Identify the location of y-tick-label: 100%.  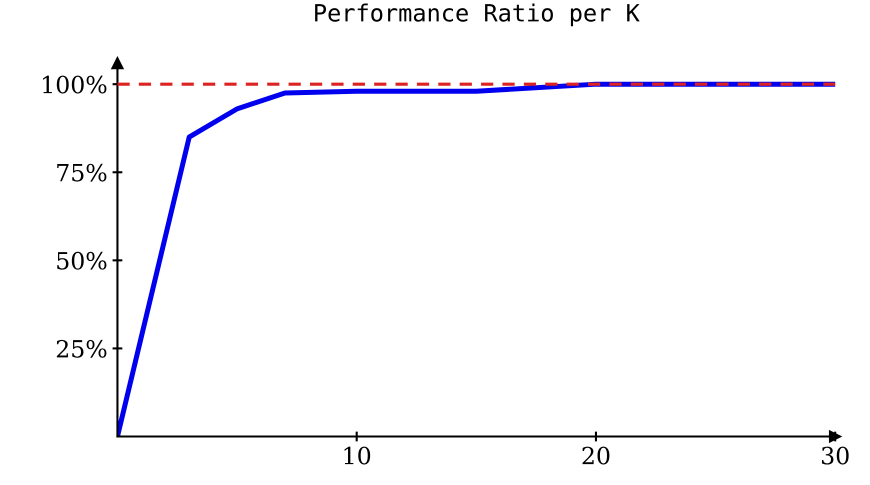
(74, 85).